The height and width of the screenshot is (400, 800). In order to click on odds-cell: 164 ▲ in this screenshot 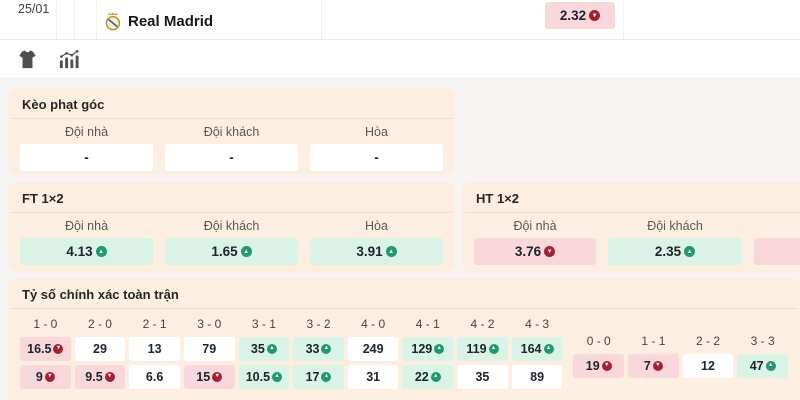, I will do `click(537, 349)`.